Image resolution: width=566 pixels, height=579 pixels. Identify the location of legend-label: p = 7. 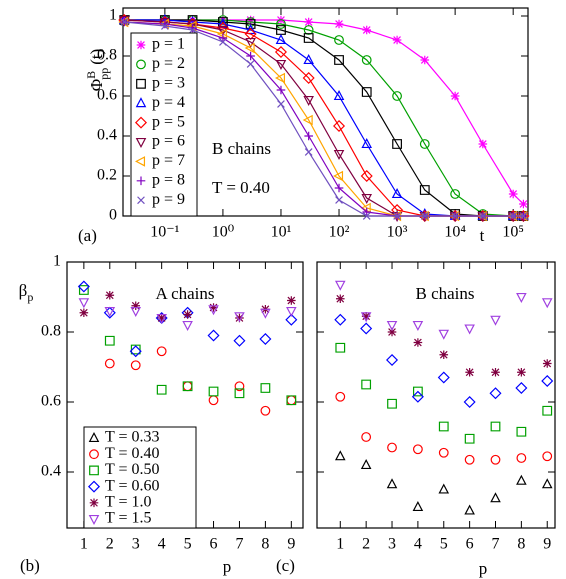
(168, 160).